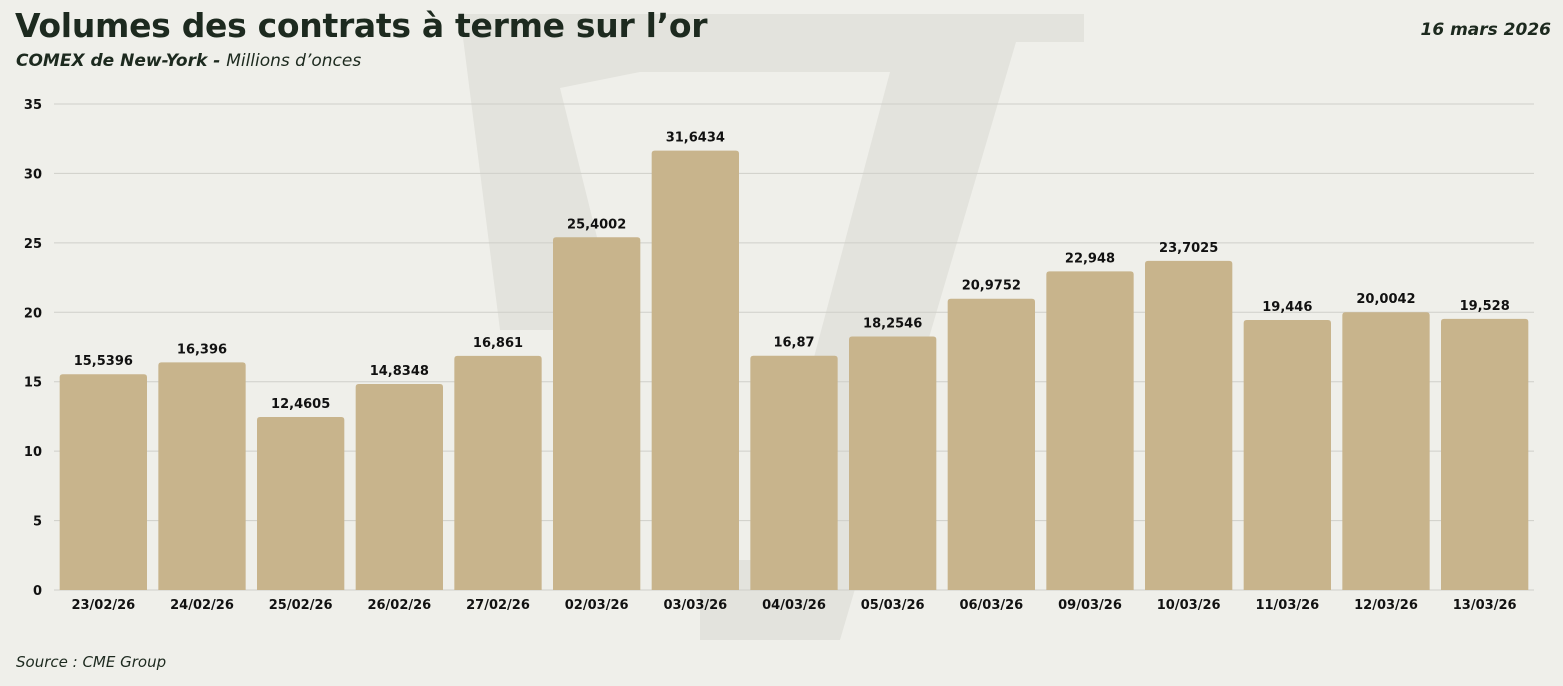 The height and width of the screenshot is (686, 1563). What do you see at coordinates (202, 349) in the screenshot?
I see `bar-value-label: 16,396` at bounding box center [202, 349].